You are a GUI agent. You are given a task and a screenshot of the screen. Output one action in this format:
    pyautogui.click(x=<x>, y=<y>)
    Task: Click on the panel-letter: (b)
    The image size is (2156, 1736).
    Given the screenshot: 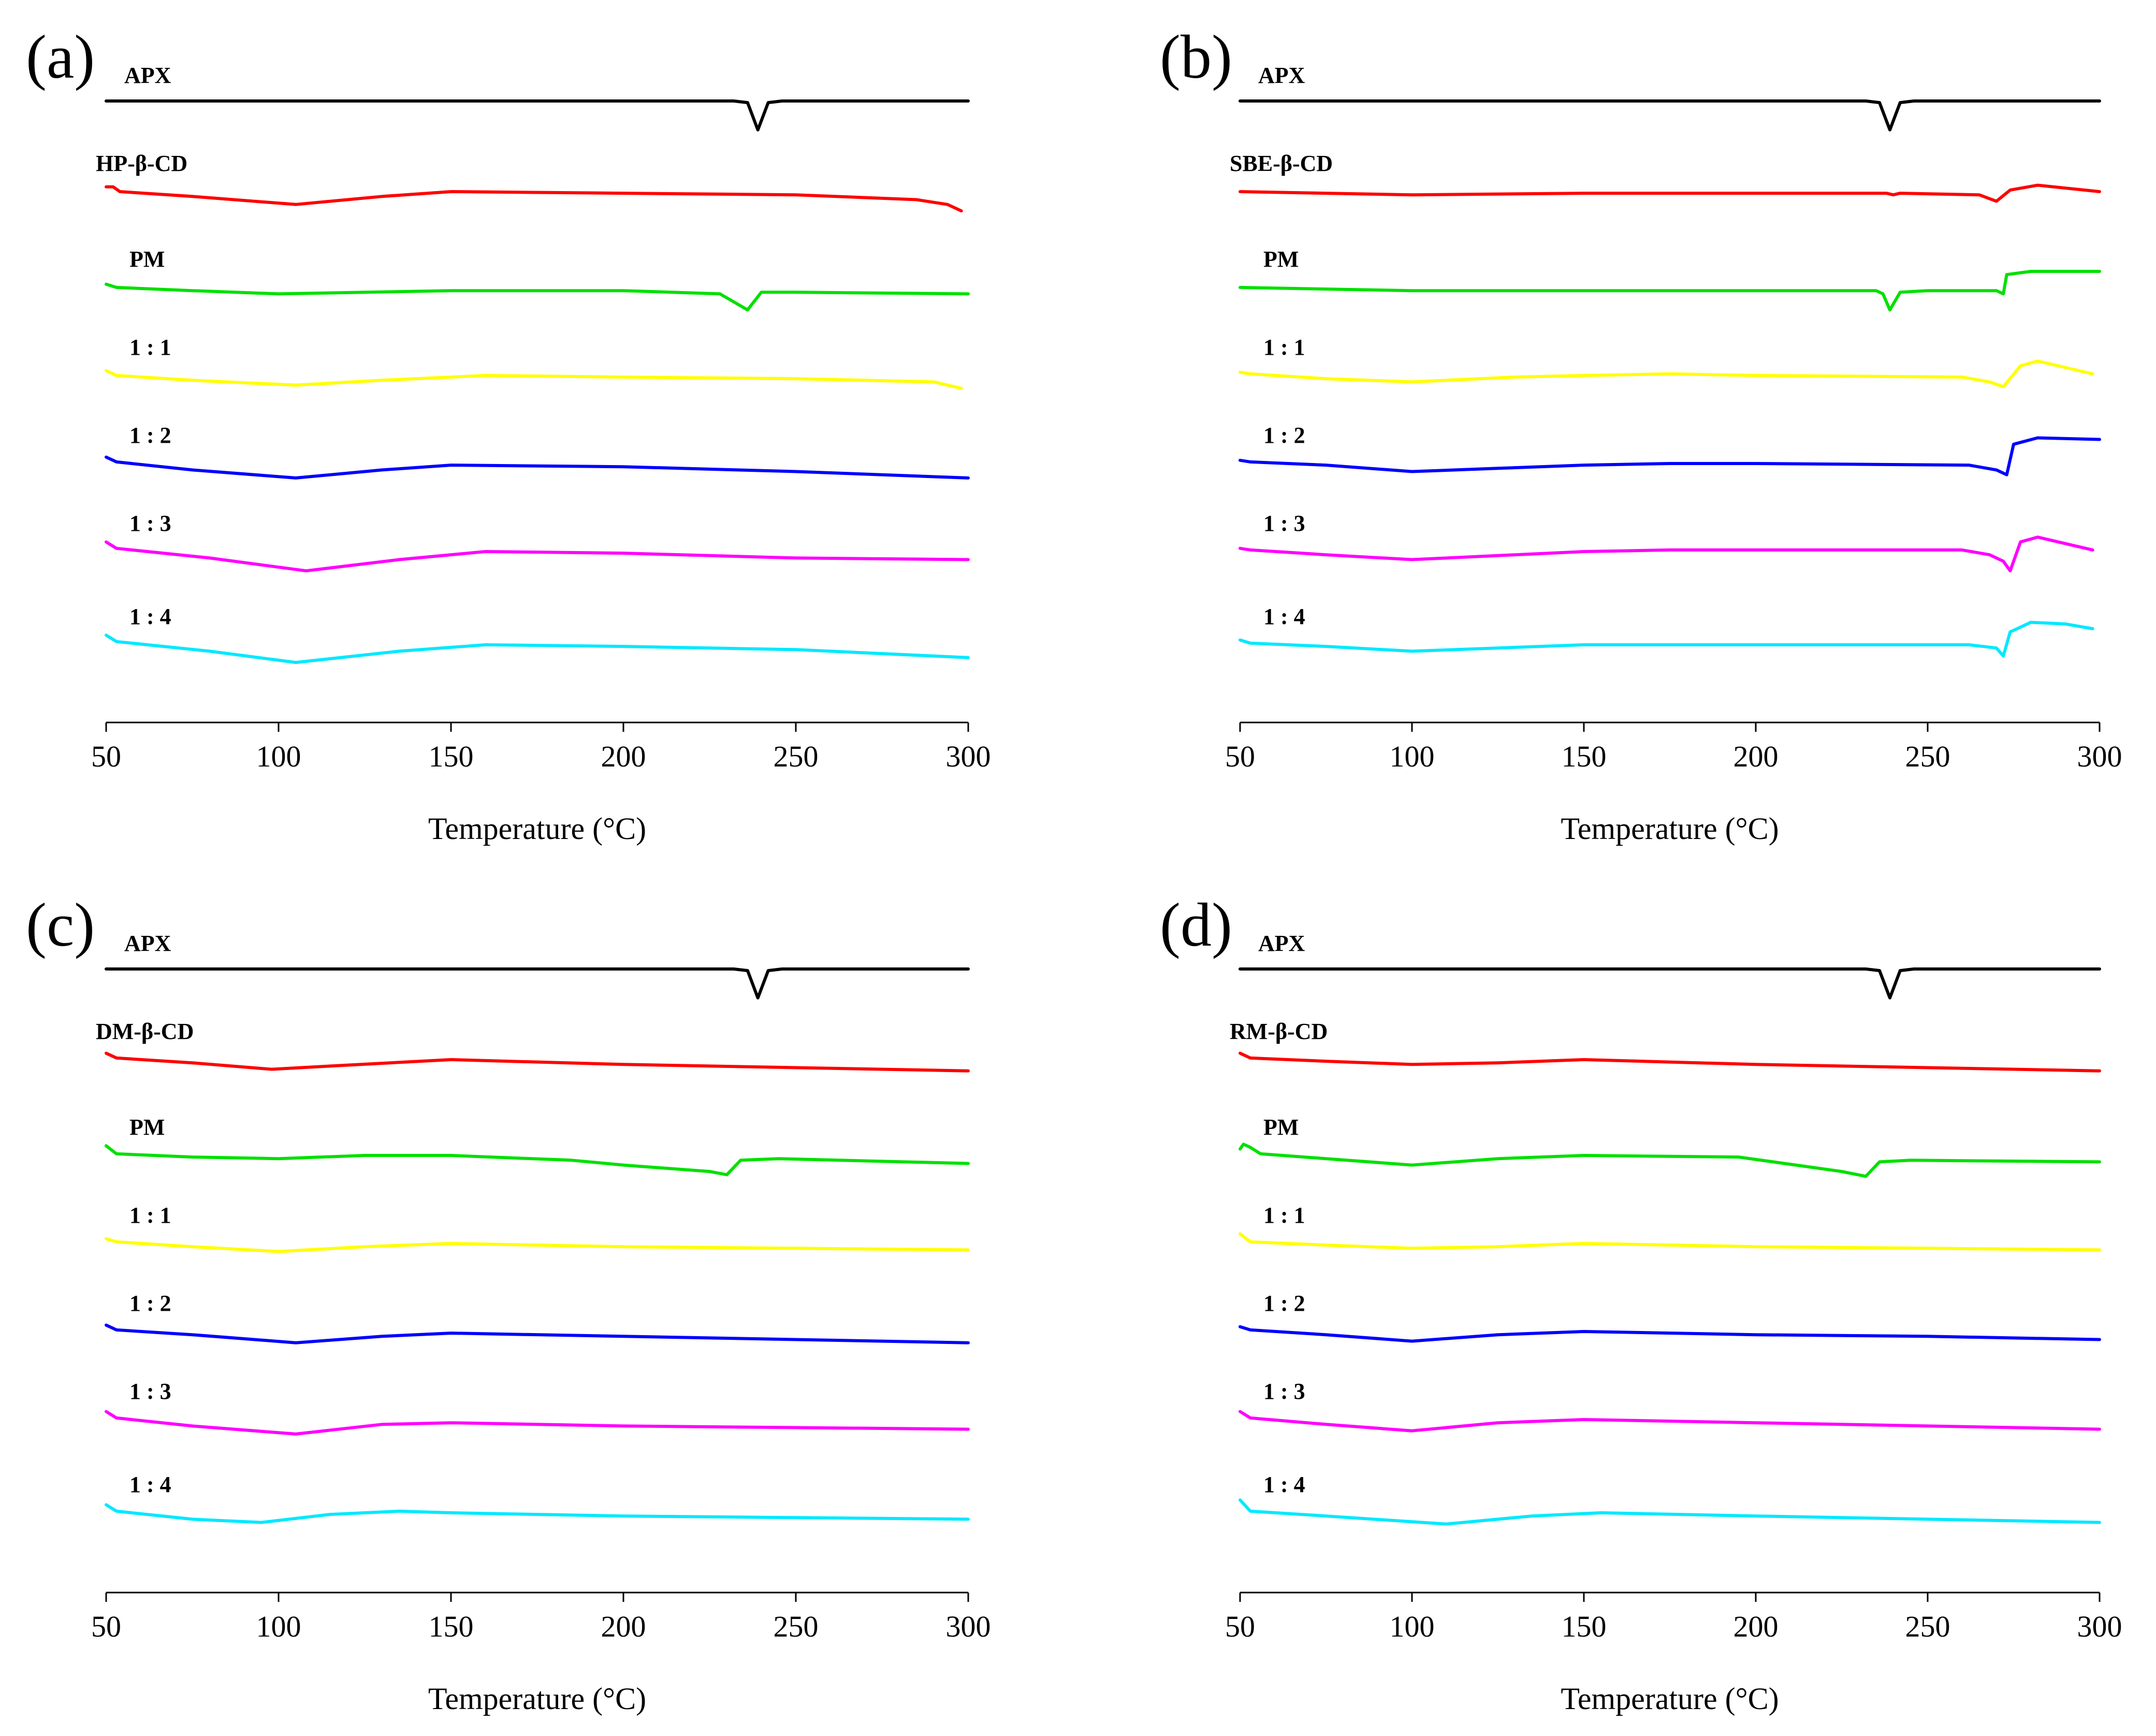 What is the action you would take?
    pyautogui.click(x=1196, y=56)
    